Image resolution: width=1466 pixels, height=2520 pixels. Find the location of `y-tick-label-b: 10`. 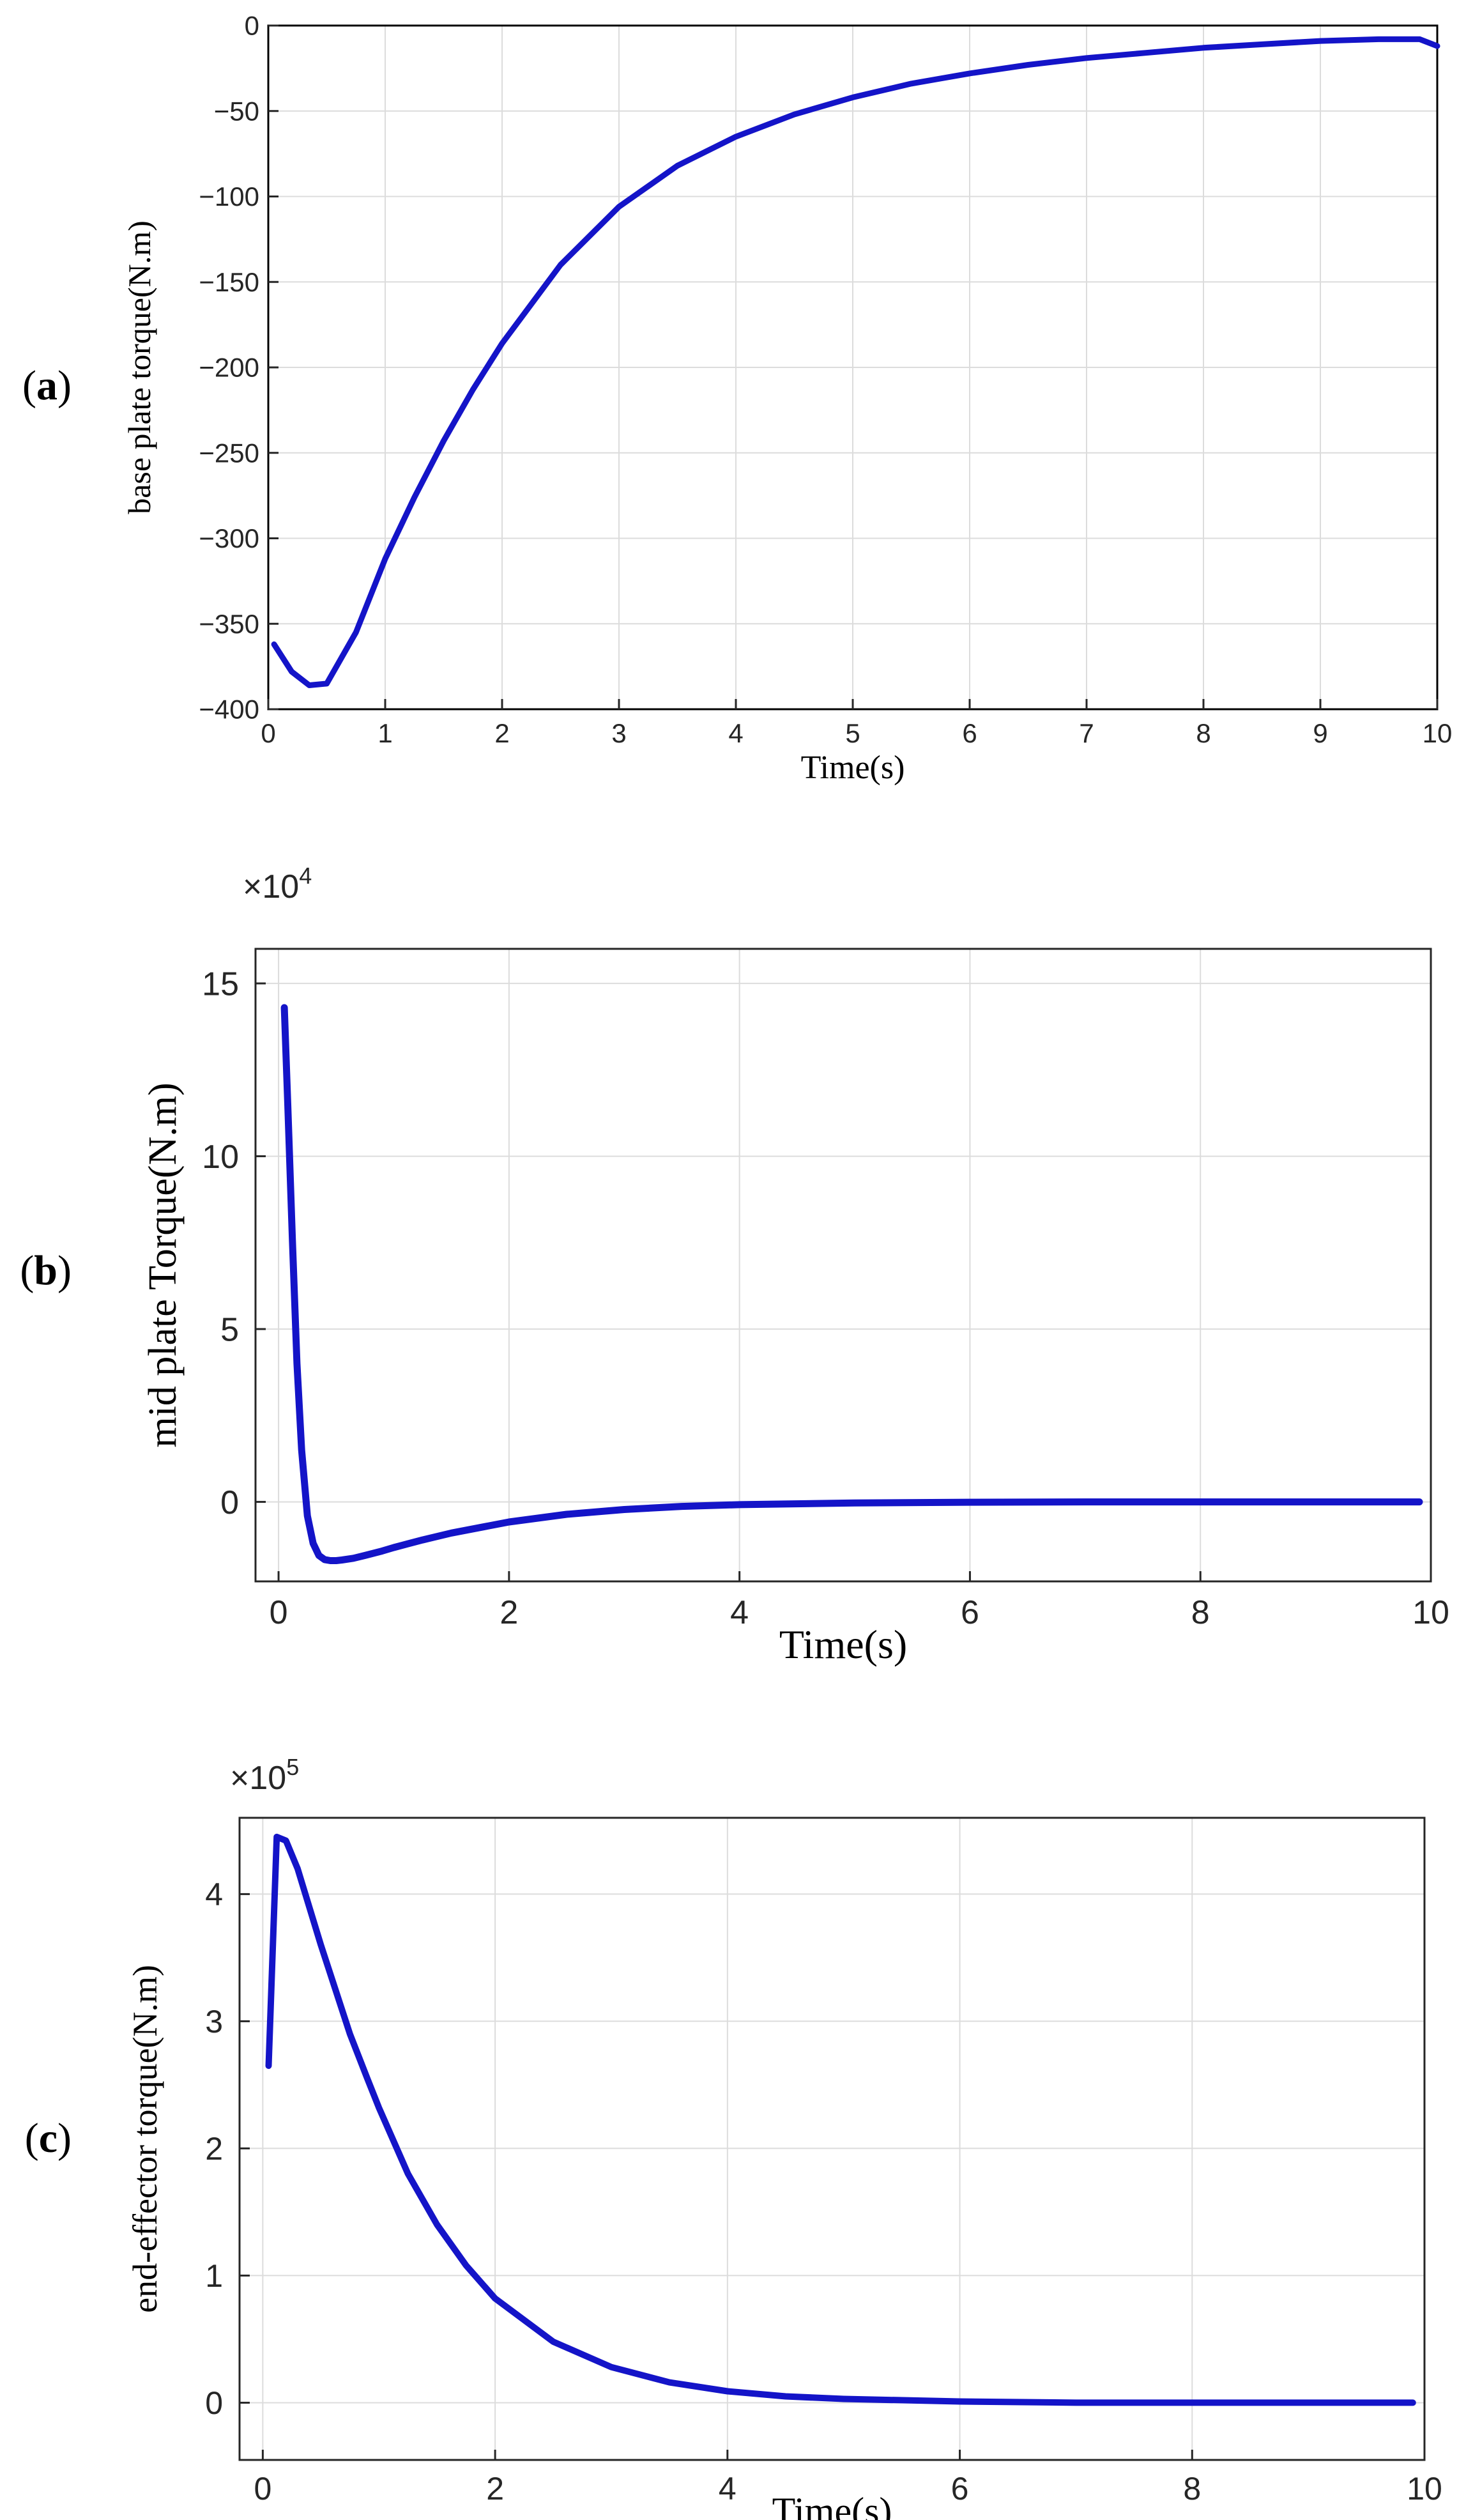

y-tick-label-b: 10 is located at coordinates (220, 1157).